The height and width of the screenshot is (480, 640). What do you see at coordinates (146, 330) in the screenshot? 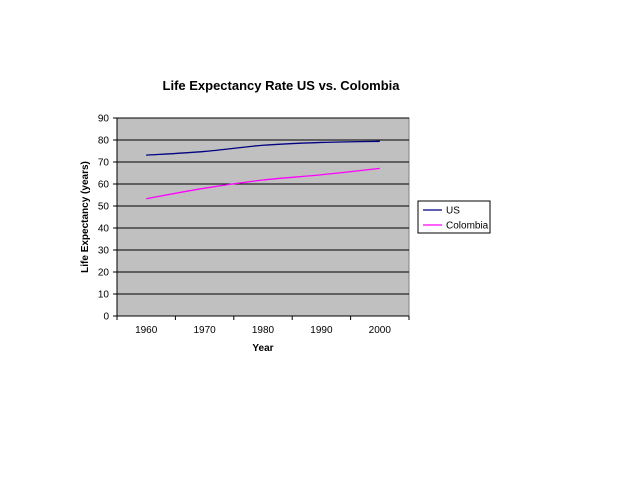
I see `x-tick-label: 1960` at bounding box center [146, 330].